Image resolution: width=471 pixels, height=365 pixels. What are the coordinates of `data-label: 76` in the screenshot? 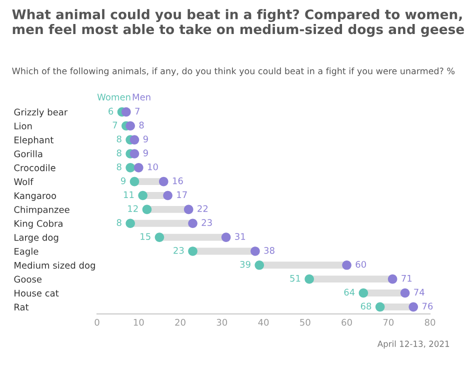 It's located at (427, 306).